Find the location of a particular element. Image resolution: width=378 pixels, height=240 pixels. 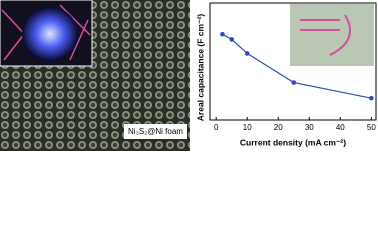

chart is located at coordinates (332, 35).